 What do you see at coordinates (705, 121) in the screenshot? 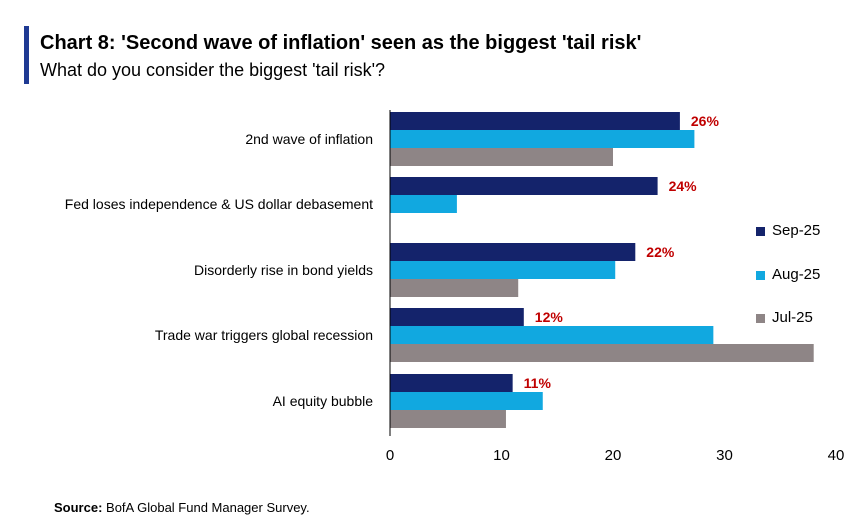
I see `data-label: 26%` at bounding box center [705, 121].